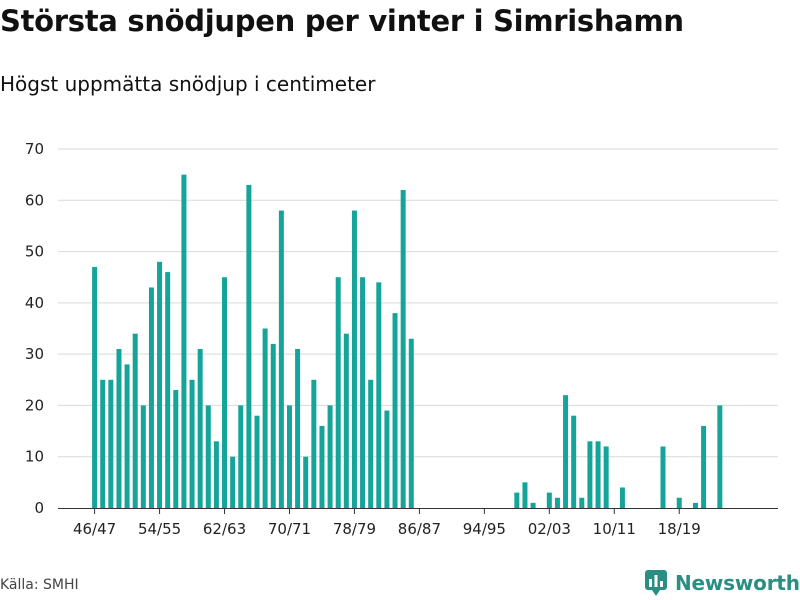 Image resolution: width=800 pixels, height=600 pixels. I want to click on x-tick-label: 78/79, so click(354, 529).